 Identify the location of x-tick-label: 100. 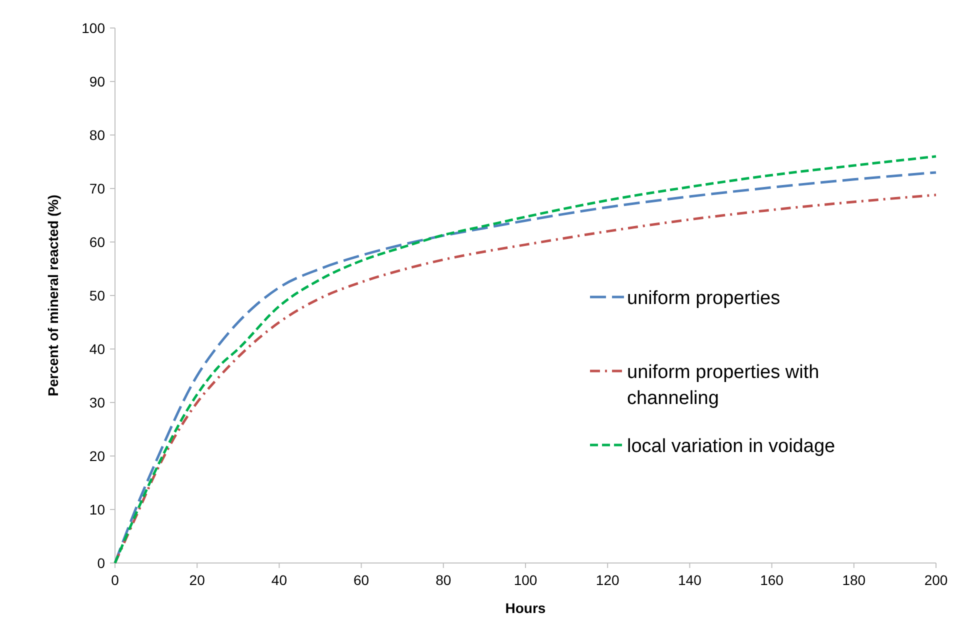
(526, 580).